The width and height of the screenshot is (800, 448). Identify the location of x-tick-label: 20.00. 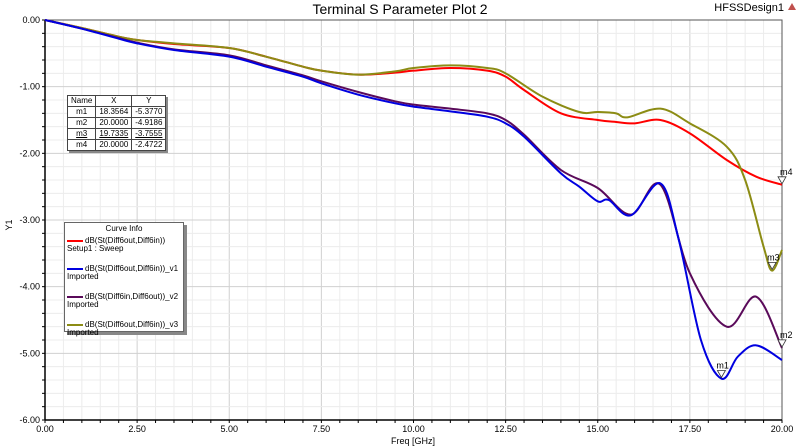
(782, 429).